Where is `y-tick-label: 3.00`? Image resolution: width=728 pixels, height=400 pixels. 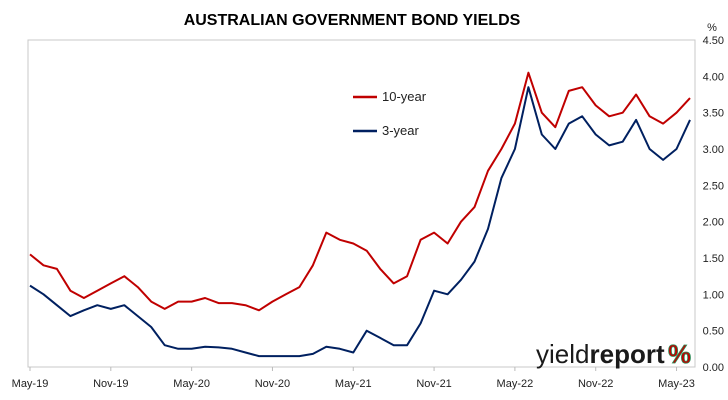
y-tick-label: 3.00 is located at coordinates (713, 150).